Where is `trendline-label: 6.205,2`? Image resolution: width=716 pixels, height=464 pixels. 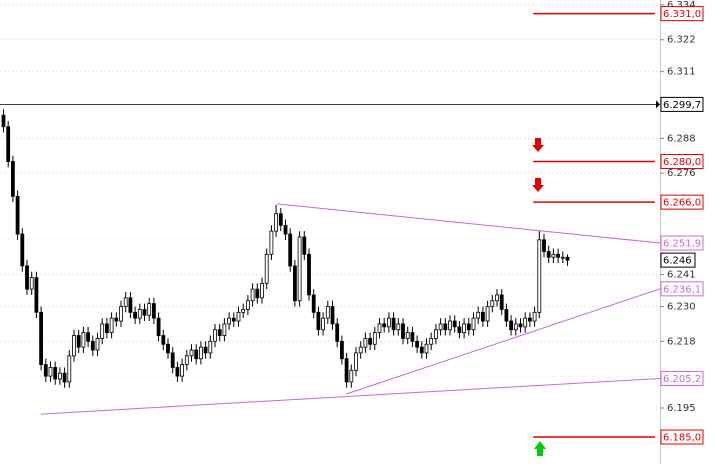 trendline-label: 6.205,2 is located at coordinates (682, 379).